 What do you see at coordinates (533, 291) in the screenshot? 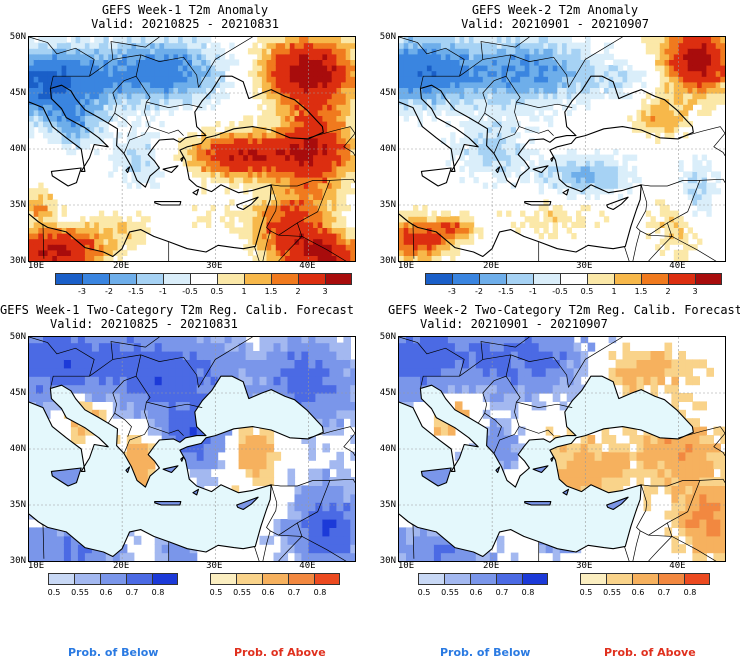
I see `colorbar-tick-label: -1` at bounding box center [533, 291].